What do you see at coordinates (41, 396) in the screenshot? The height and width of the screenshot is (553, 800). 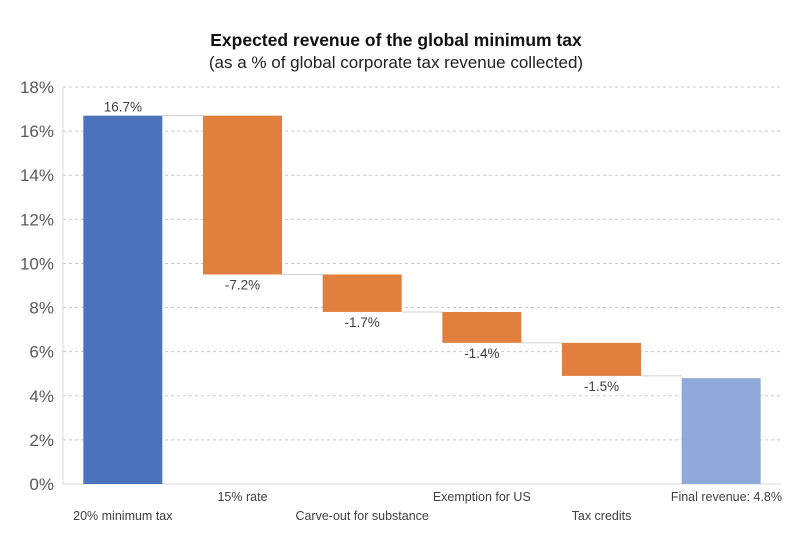 I see `y-tick-label: 4%` at bounding box center [41, 396].